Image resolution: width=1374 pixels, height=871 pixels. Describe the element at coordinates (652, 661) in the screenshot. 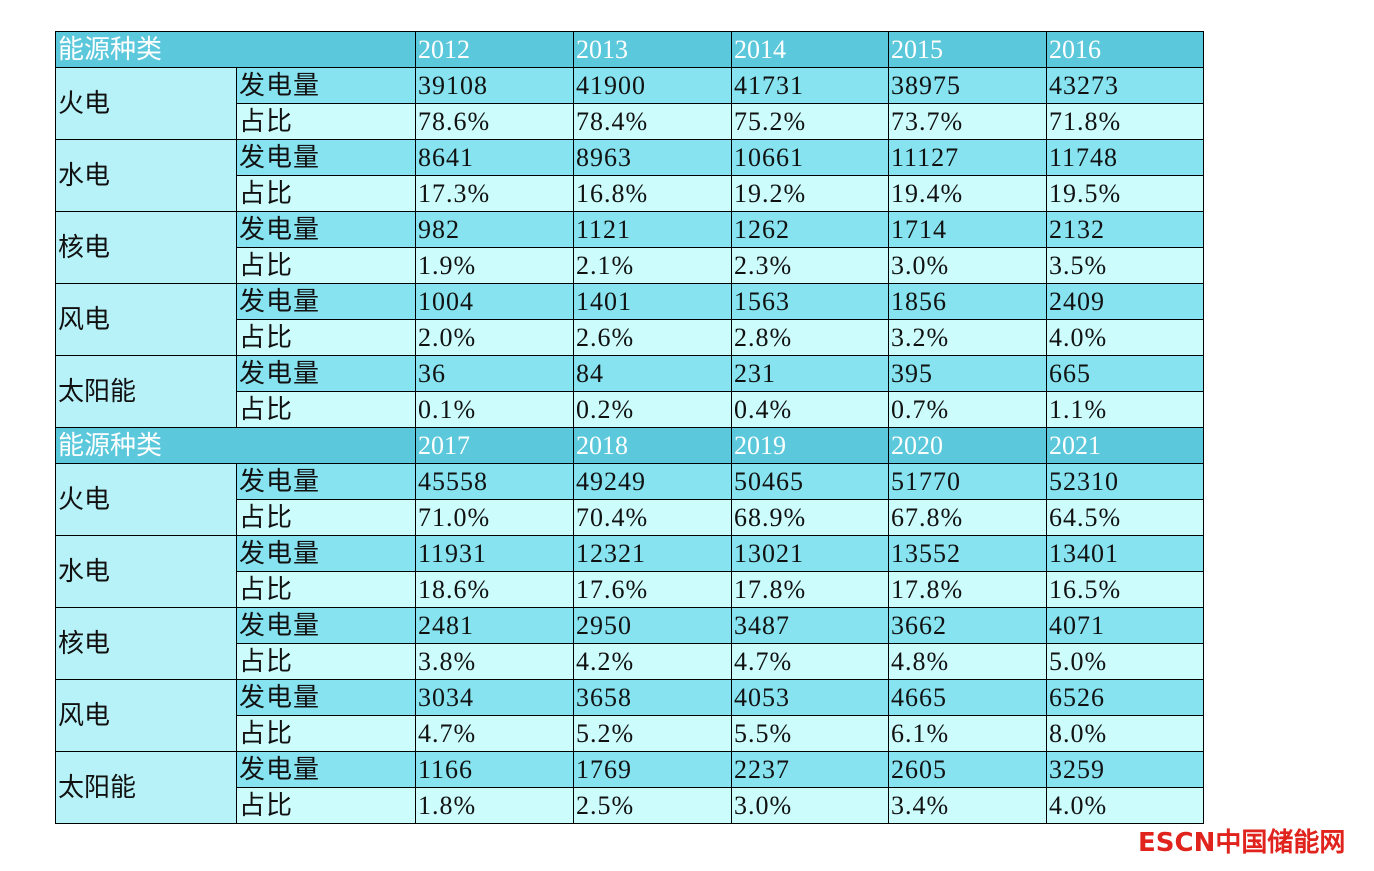

I see `table-cell: 4.2%` at that location.